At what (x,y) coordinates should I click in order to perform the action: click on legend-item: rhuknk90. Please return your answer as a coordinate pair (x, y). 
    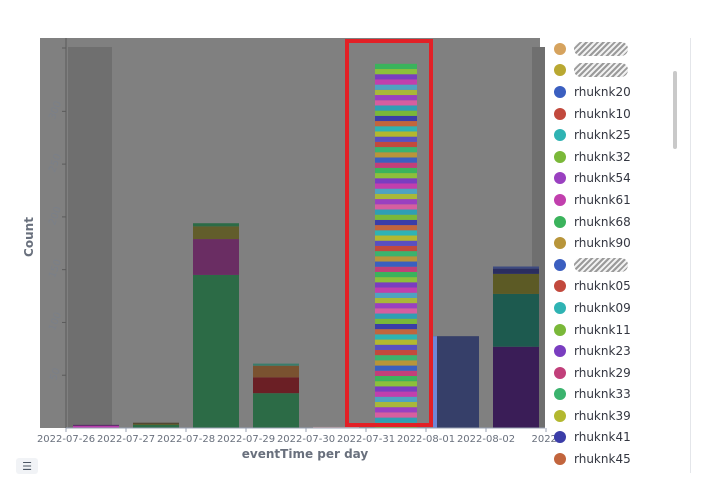
    Looking at the image, I should click on (615, 243).